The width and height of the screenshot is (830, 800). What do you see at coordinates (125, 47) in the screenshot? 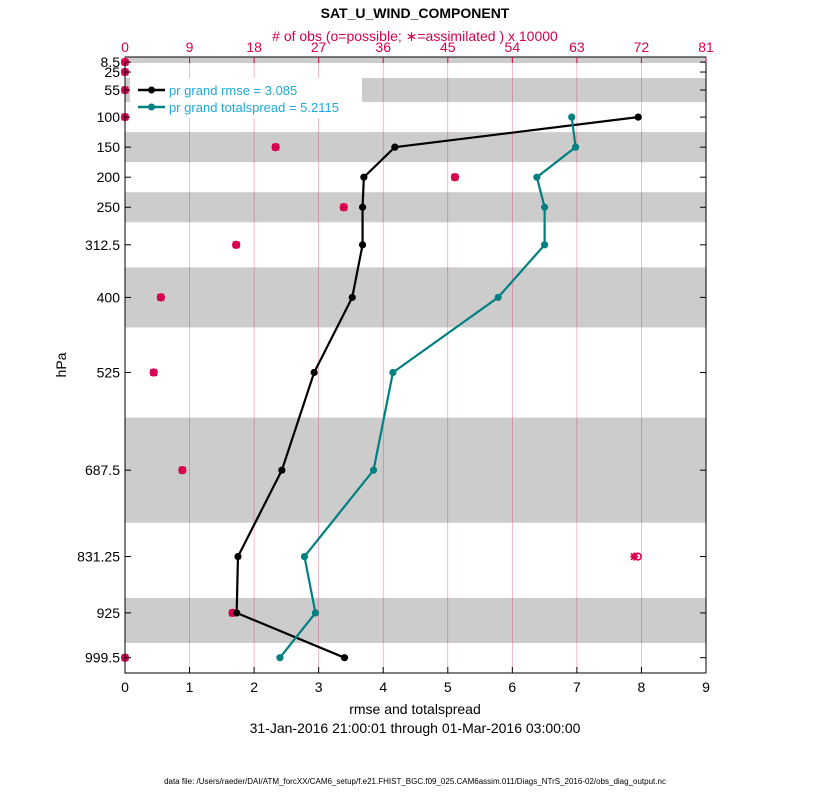
I see `top-tick-label: 0` at bounding box center [125, 47].